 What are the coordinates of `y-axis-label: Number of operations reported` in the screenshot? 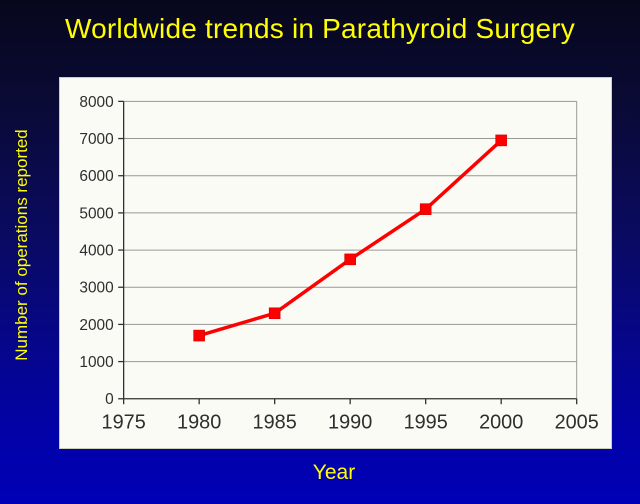 It's located at (21, 245).